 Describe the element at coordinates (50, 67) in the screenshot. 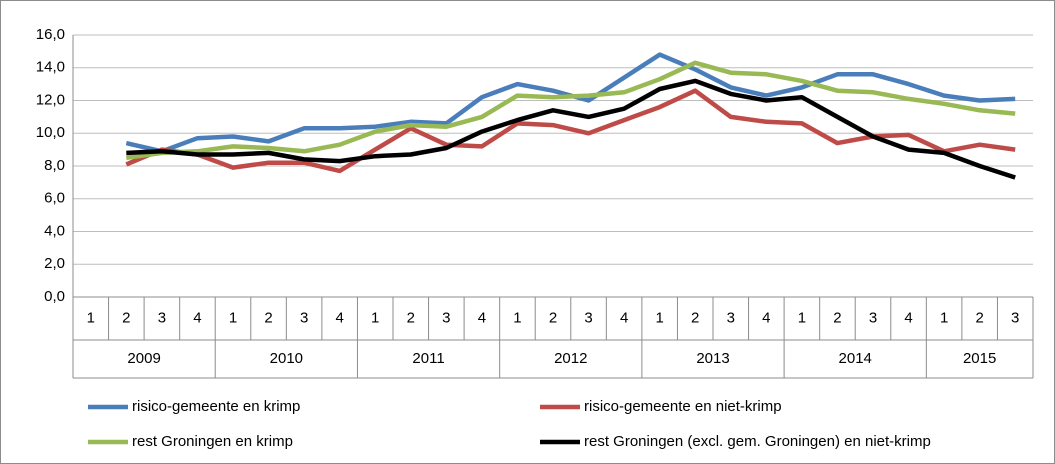

I see `y-tick-label: 14,0` at that location.